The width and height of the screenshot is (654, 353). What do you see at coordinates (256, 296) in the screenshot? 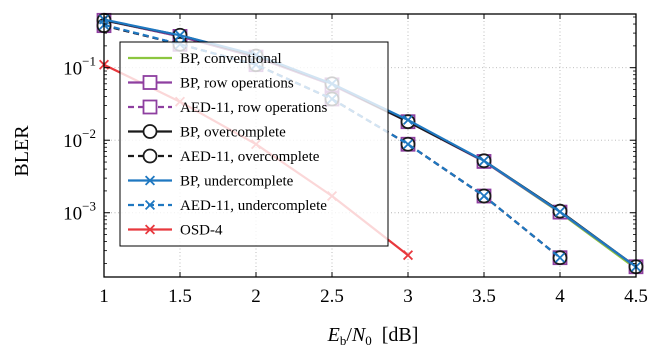
I see `x-tick-label: 2` at bounding box center [256, 296].